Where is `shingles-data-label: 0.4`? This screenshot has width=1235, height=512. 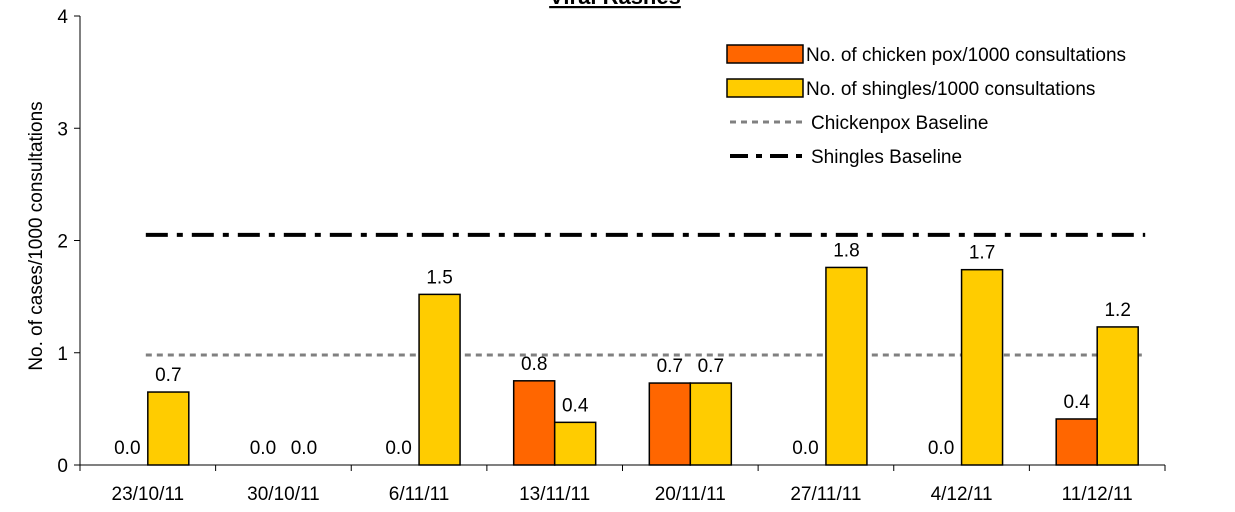 shingles-data-label: 0.4 is located at coordinates (575, 405).